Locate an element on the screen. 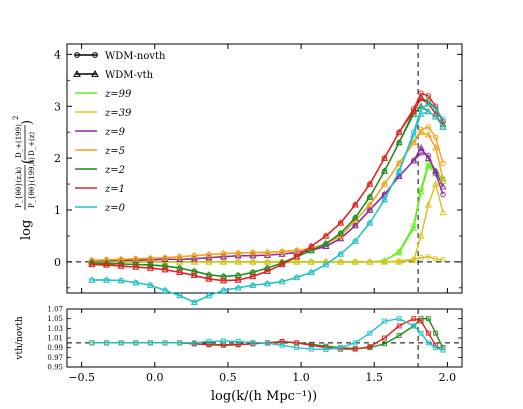 The image size is (523, 409). bottom-series-z-0-line is located at coordinates (267, 334).